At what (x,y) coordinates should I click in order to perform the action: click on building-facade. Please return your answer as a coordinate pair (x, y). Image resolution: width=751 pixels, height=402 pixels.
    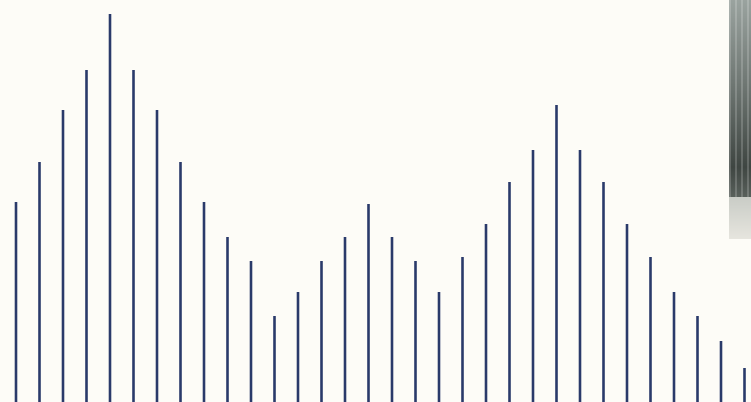
    Looking at the image, I should click on (740, 119).